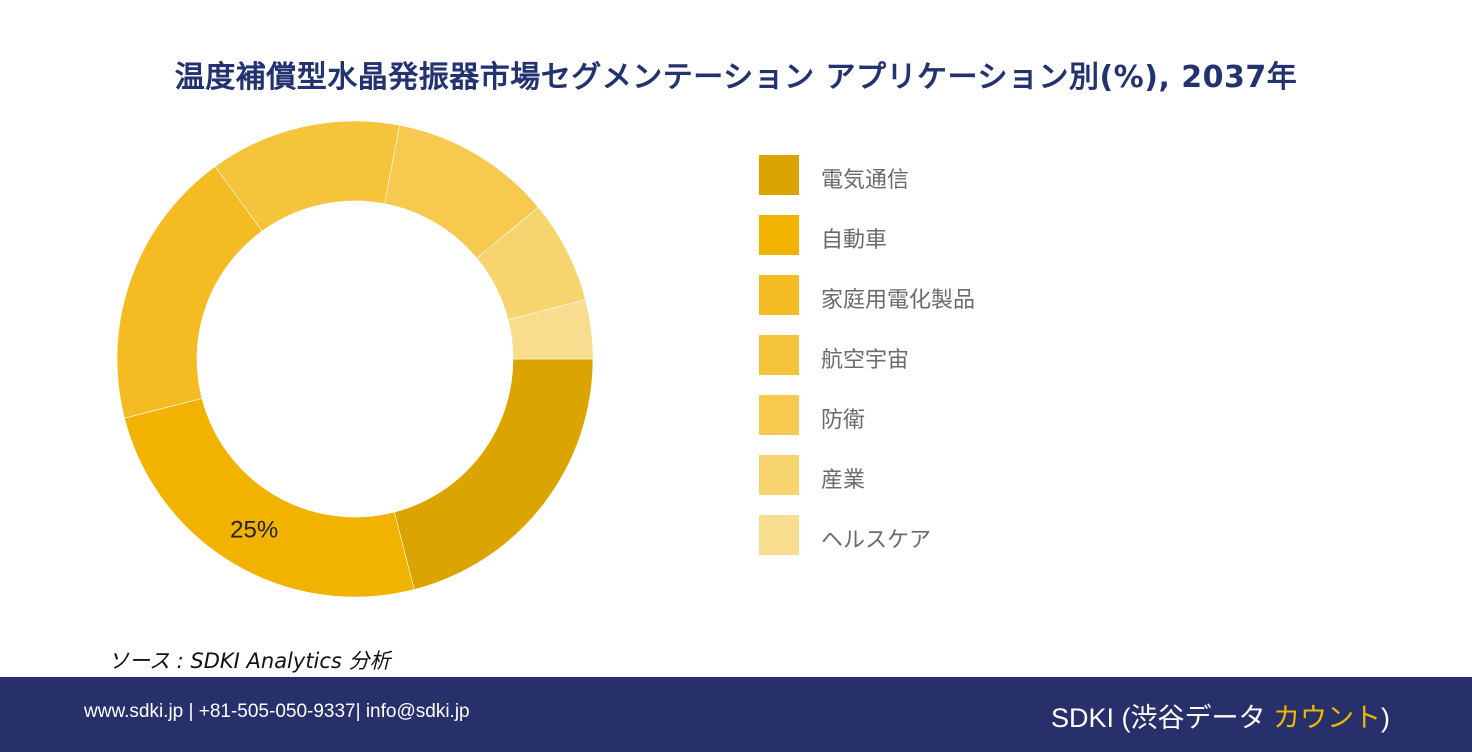  What do you see at coordinates (1327, 718) in the screenshot?
I see `brand-accent: カウント` at bounding box center [1327, 718].